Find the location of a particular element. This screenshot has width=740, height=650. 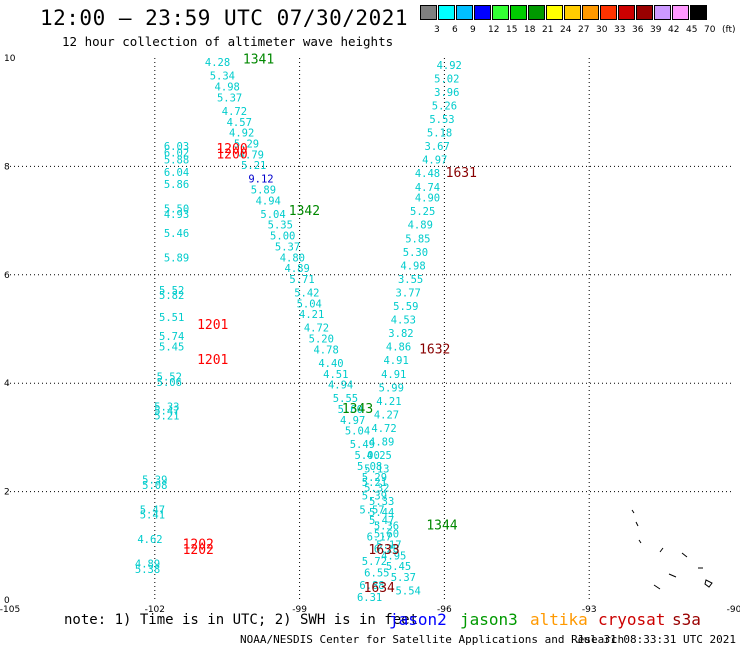

wave-height-label: 4.86 is located at coordinates (398, 348).